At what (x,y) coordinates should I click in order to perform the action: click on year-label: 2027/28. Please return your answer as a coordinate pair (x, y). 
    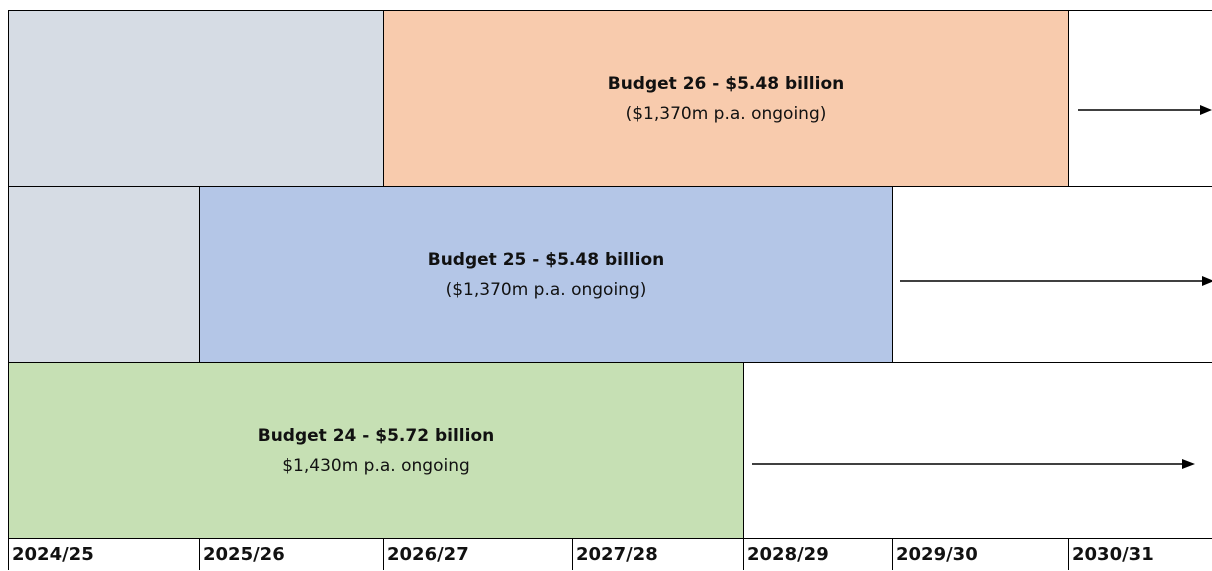
    Looking at the image, I should click on (658, 554).